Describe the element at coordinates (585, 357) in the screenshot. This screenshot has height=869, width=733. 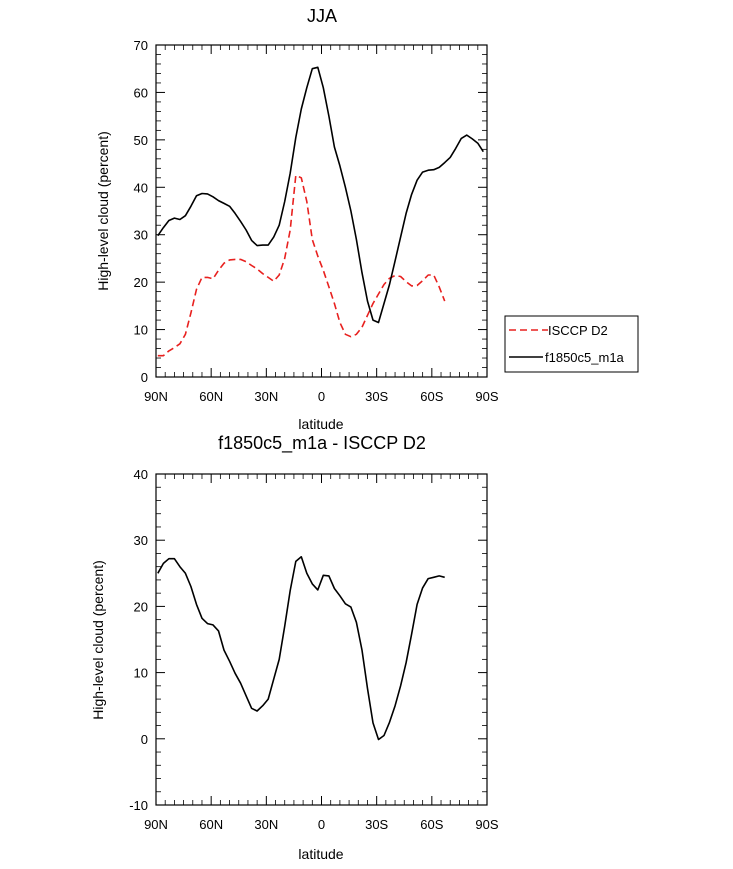
I see `legend-label-model: f1850c5_m1a` at that location.